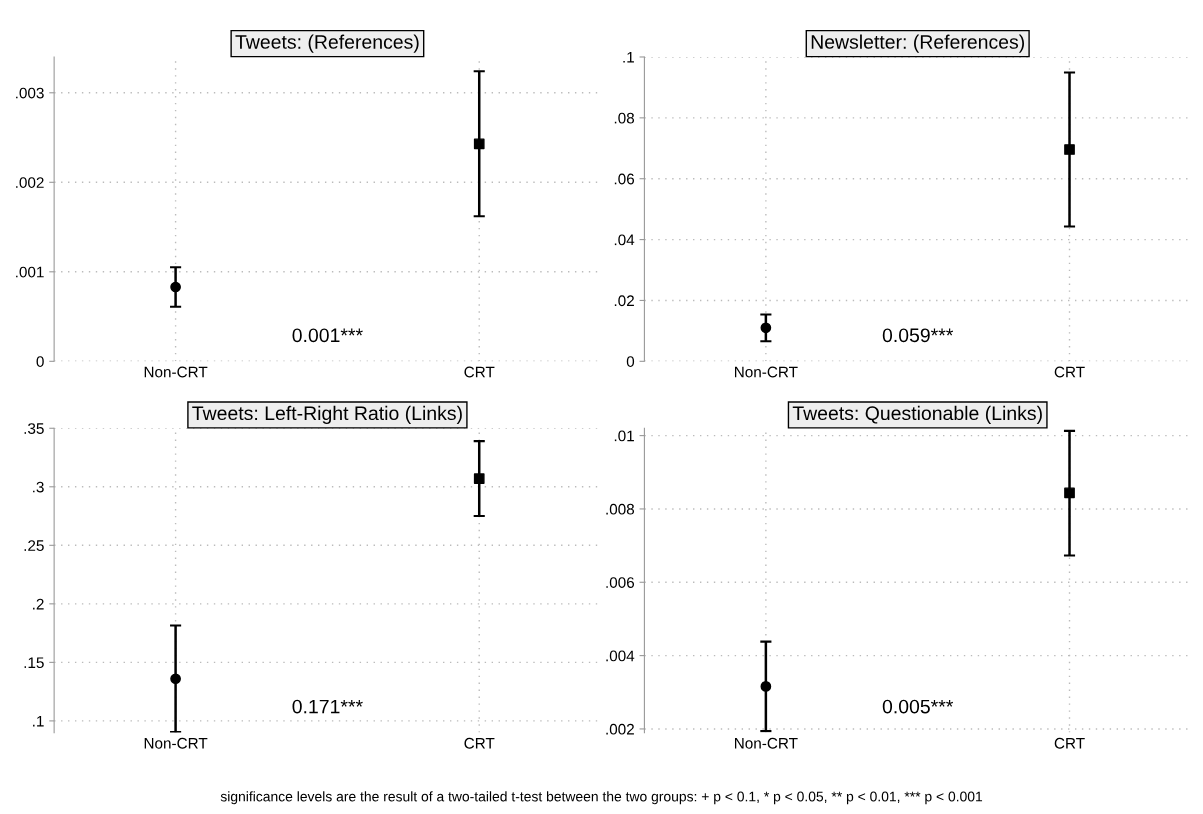 The height and width of the screenshot is (814, 1203). I want to click on chart-title: Tweets: (References), so click(327, 43).